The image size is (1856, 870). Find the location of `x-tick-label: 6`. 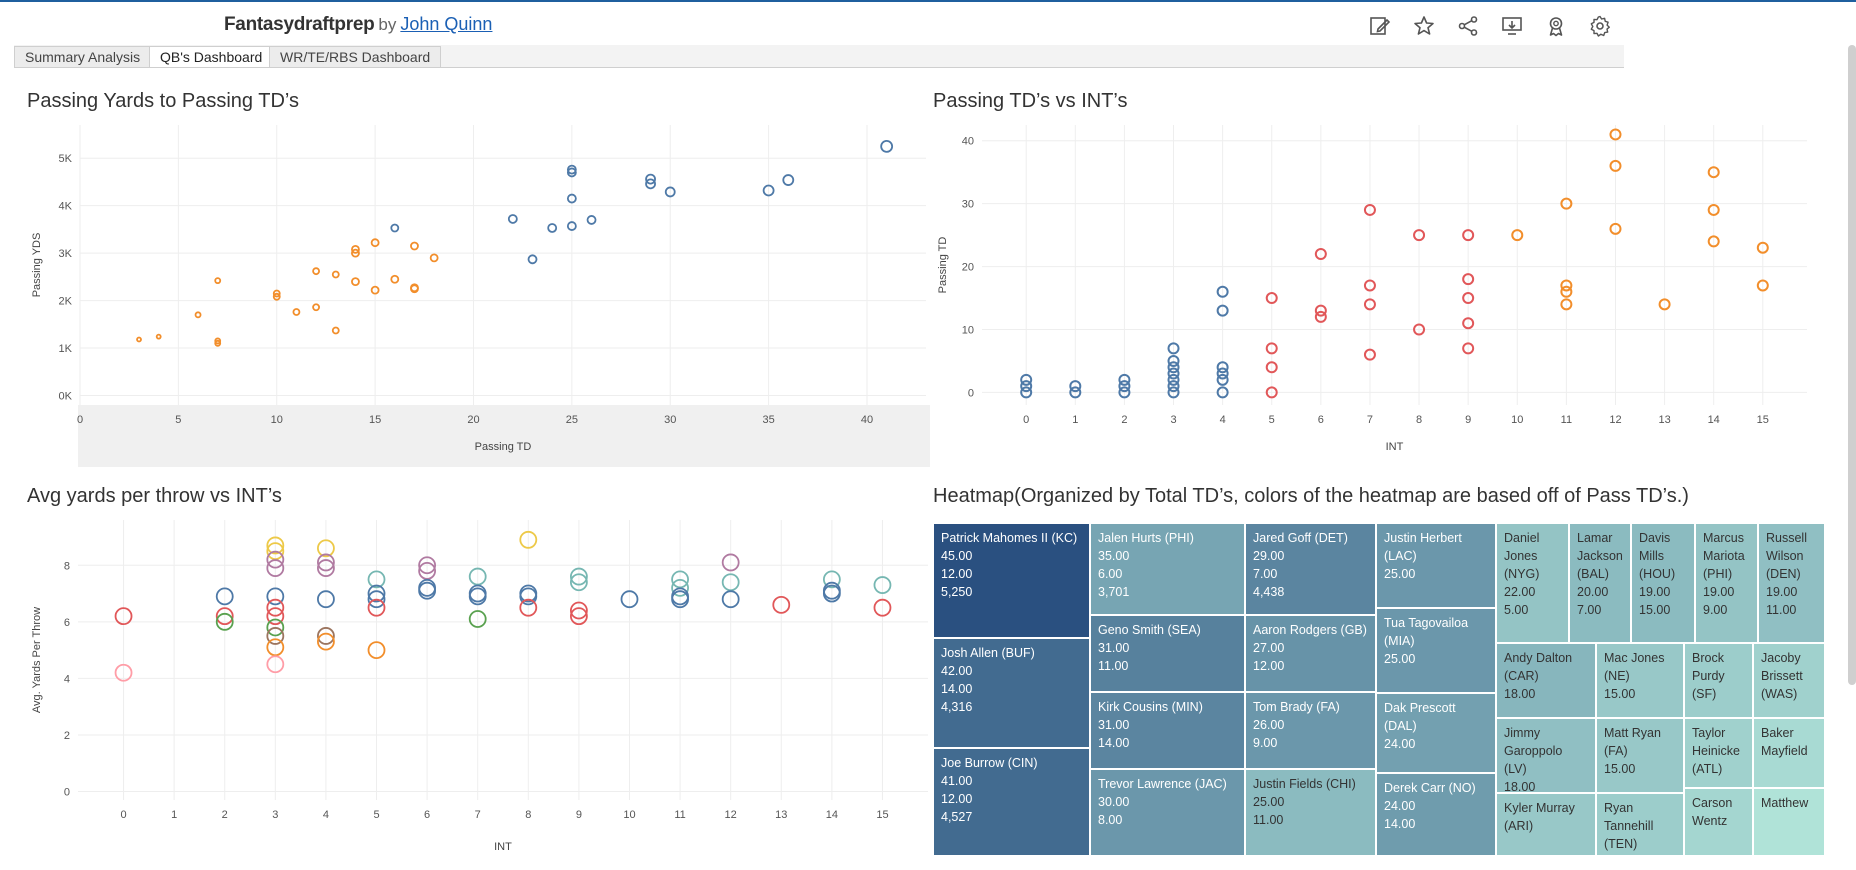

x-tick-label: 6 is located at coordinates (1321, 420).